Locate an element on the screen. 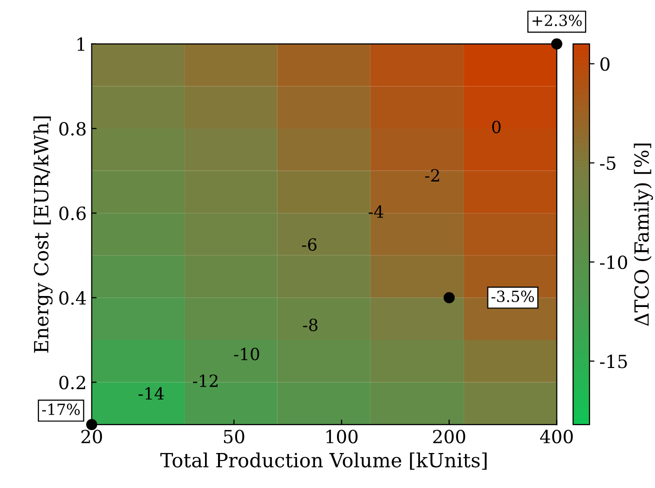  x-tick-label: 100 is located at coordinates (342, 437).